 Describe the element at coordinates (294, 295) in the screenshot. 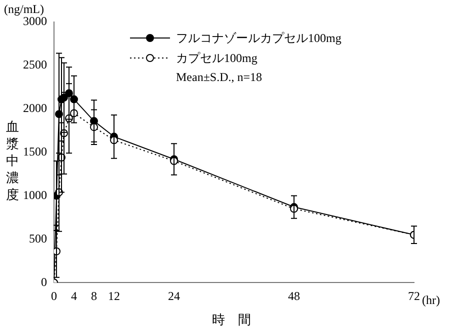

I see `x-tick-label: 48` at that location.